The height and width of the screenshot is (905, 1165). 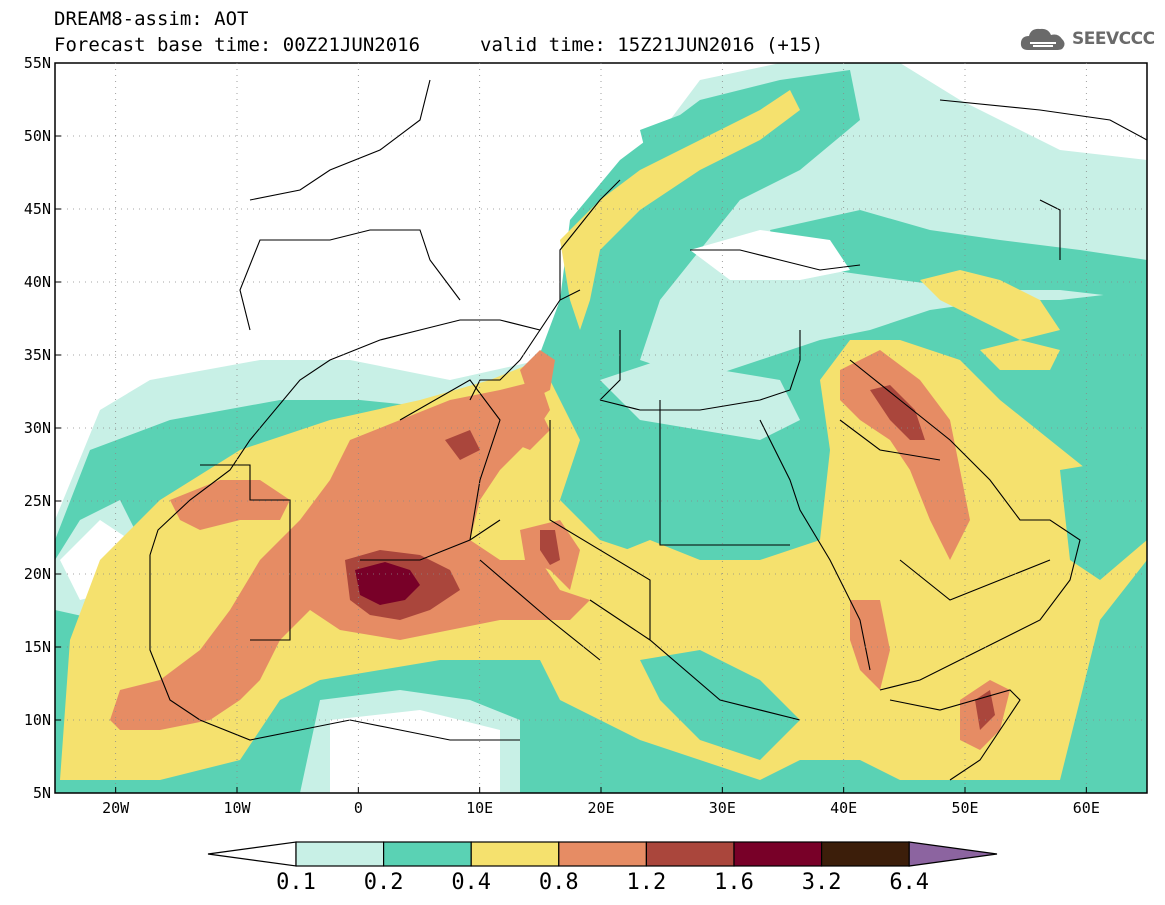 I want to click on lat-label: 55N, so click(x=37, y=63).